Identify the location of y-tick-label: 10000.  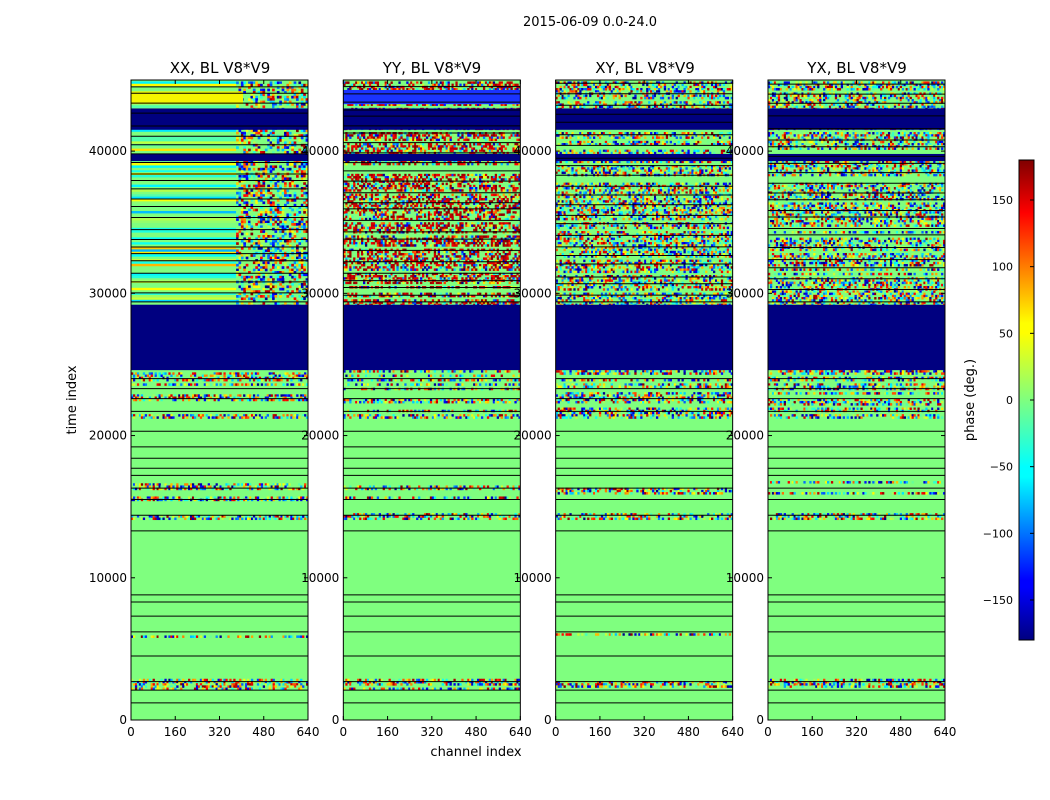
(108, 578).